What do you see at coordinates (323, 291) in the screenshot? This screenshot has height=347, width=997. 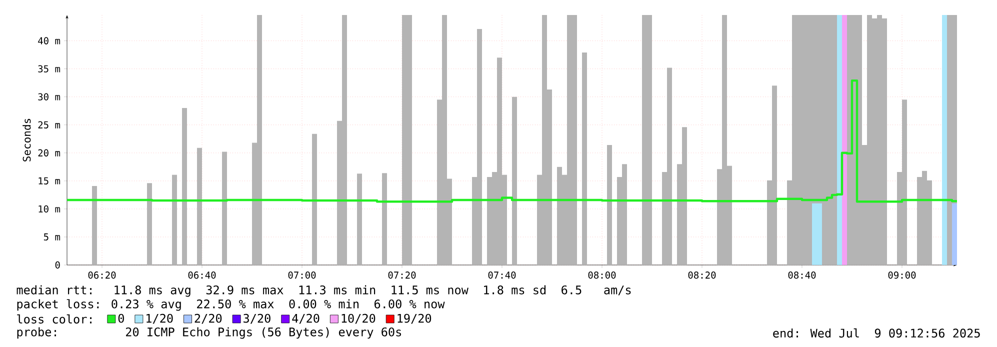 I see `text: median rtt: 11.8 ms avg 32.9 ms max 11.3 ms min 11.5 ms now 1.8 ms sd 6.5 am/s` at bounding box center [323, 291].